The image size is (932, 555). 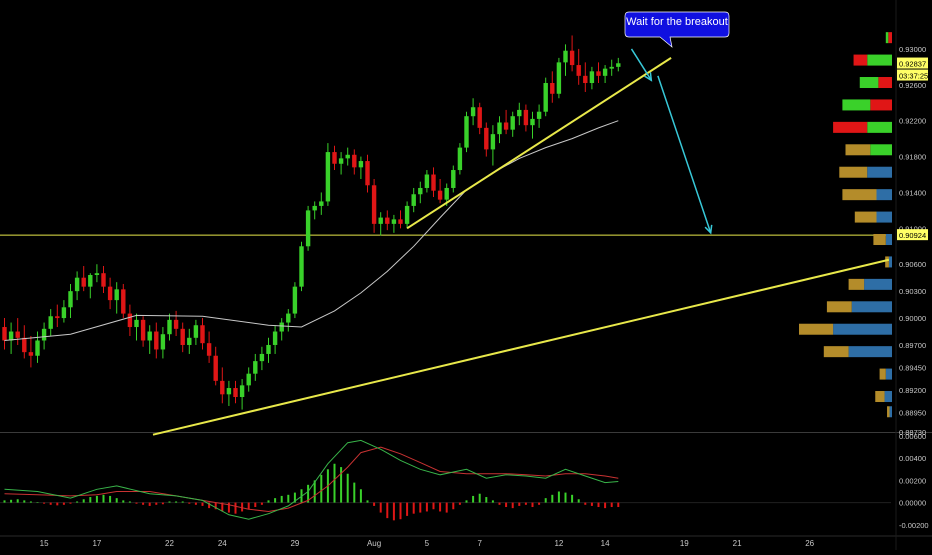 I want to click on countdown-badge, so click(x=912, y=75).